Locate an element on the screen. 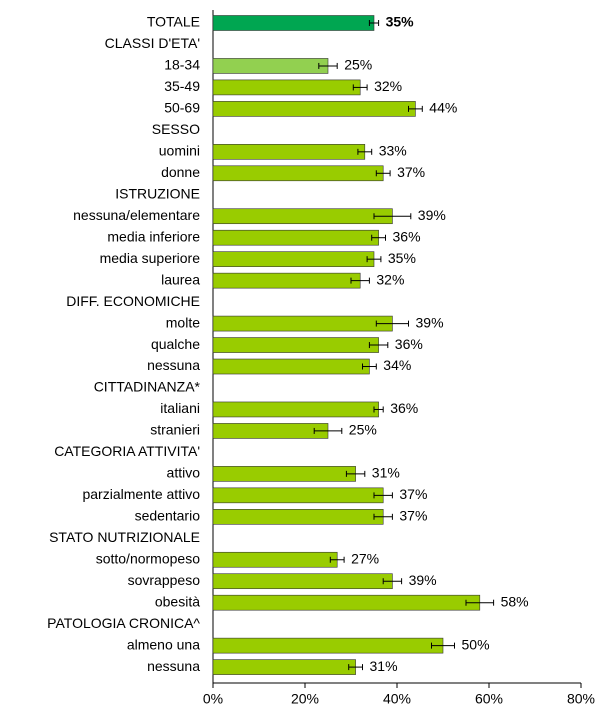  group-label: PATOLOGIA CRONICA^ is located at coordinates (123, 623).